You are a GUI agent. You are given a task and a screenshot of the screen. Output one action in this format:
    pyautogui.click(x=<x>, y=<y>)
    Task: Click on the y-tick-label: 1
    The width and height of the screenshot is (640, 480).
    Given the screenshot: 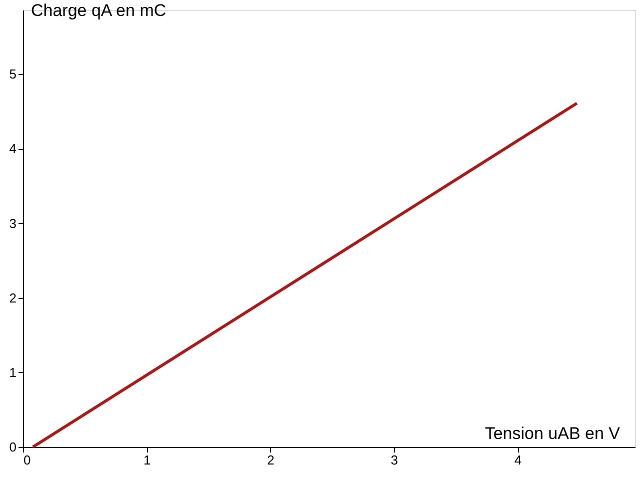 What is the action you would take?
    pyautogui.click(x=12, y=372)
    